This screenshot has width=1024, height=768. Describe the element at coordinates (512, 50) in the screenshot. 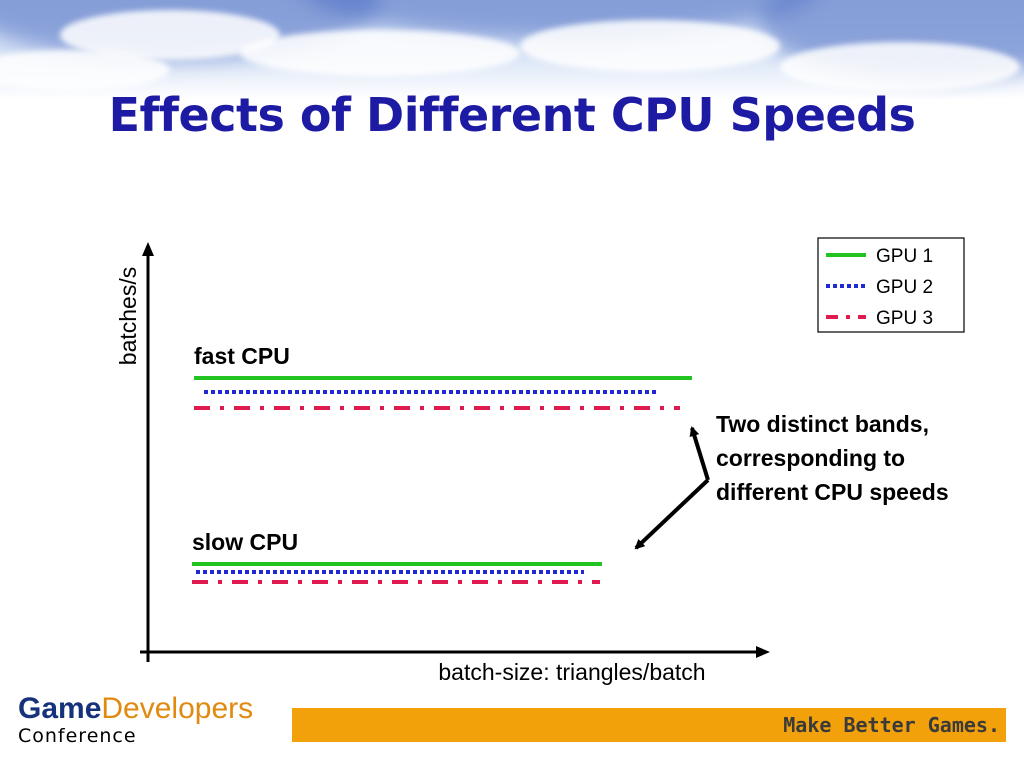

I see `sky-background` at that location.